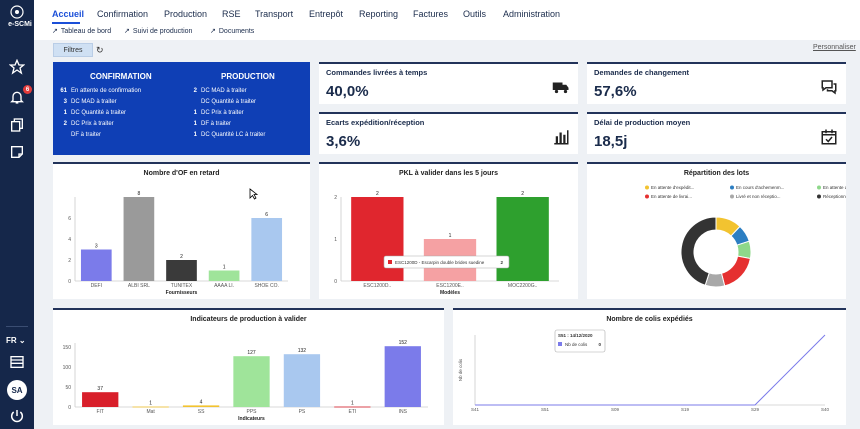 This screenshot has width=860, height=429. I want to click on summary-row: 2 DC MAD à traiter, so click(217, 91).